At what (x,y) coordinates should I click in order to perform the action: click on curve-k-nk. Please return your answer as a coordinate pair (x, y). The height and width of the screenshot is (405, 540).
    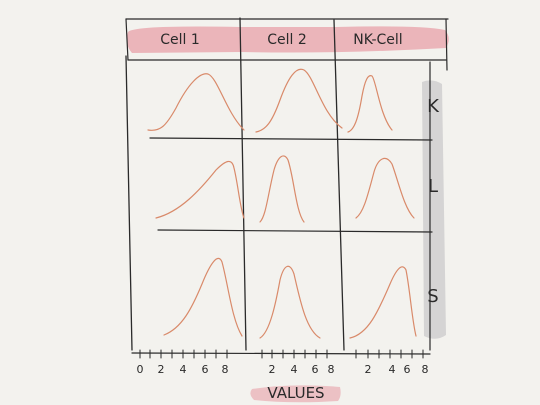
    Looking at the image, I should click on (370, 104).